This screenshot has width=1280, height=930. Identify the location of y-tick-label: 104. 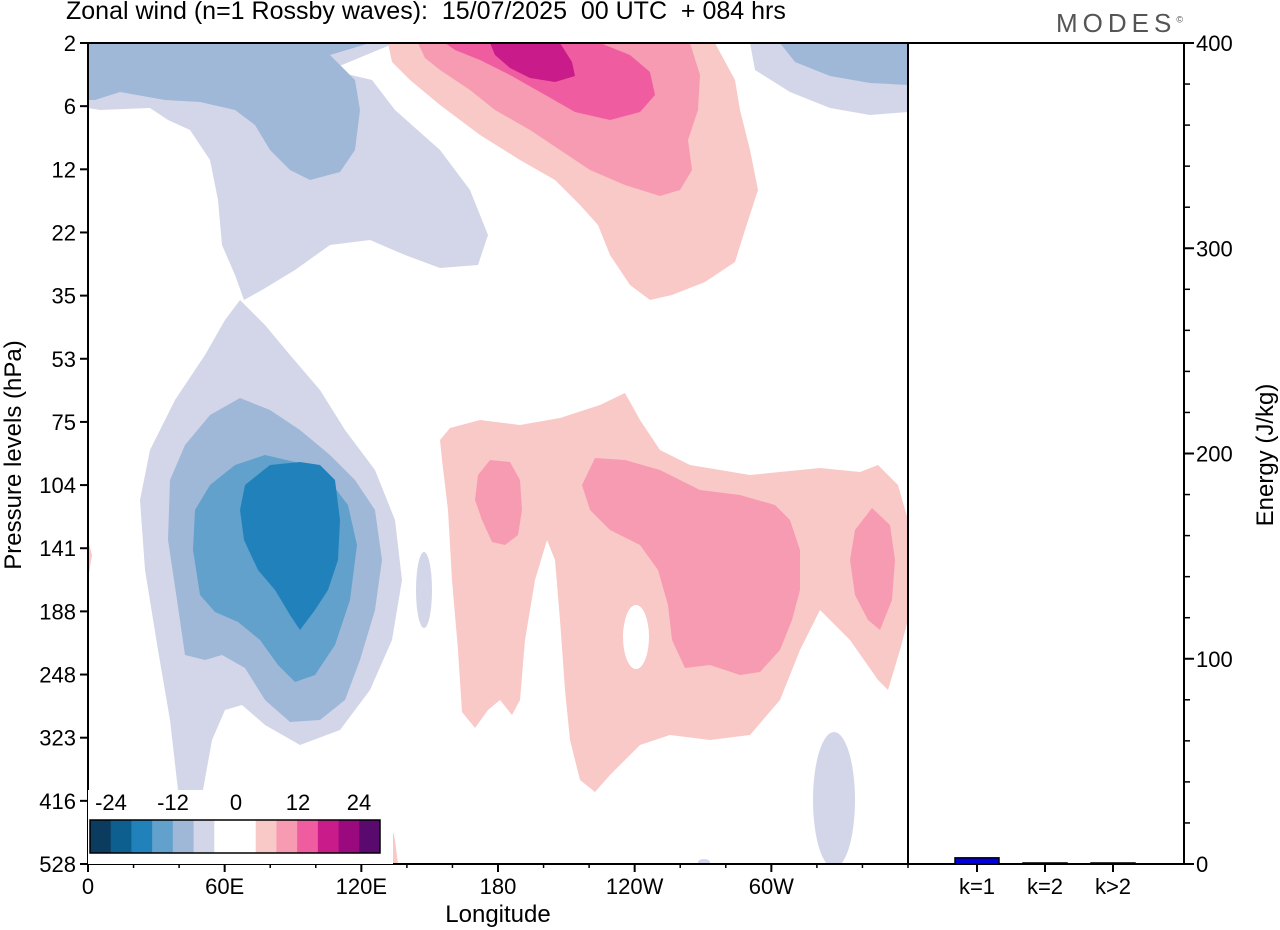
(57, 485).